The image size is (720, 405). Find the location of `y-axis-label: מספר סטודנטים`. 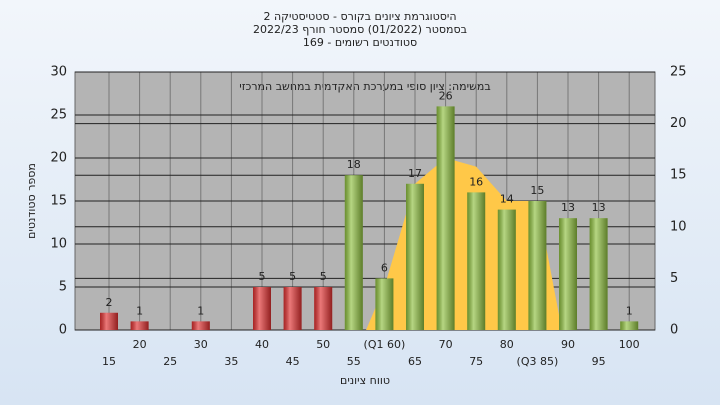

y-axis-label: מספר סטודנטים is located at coordinates (31, 201).